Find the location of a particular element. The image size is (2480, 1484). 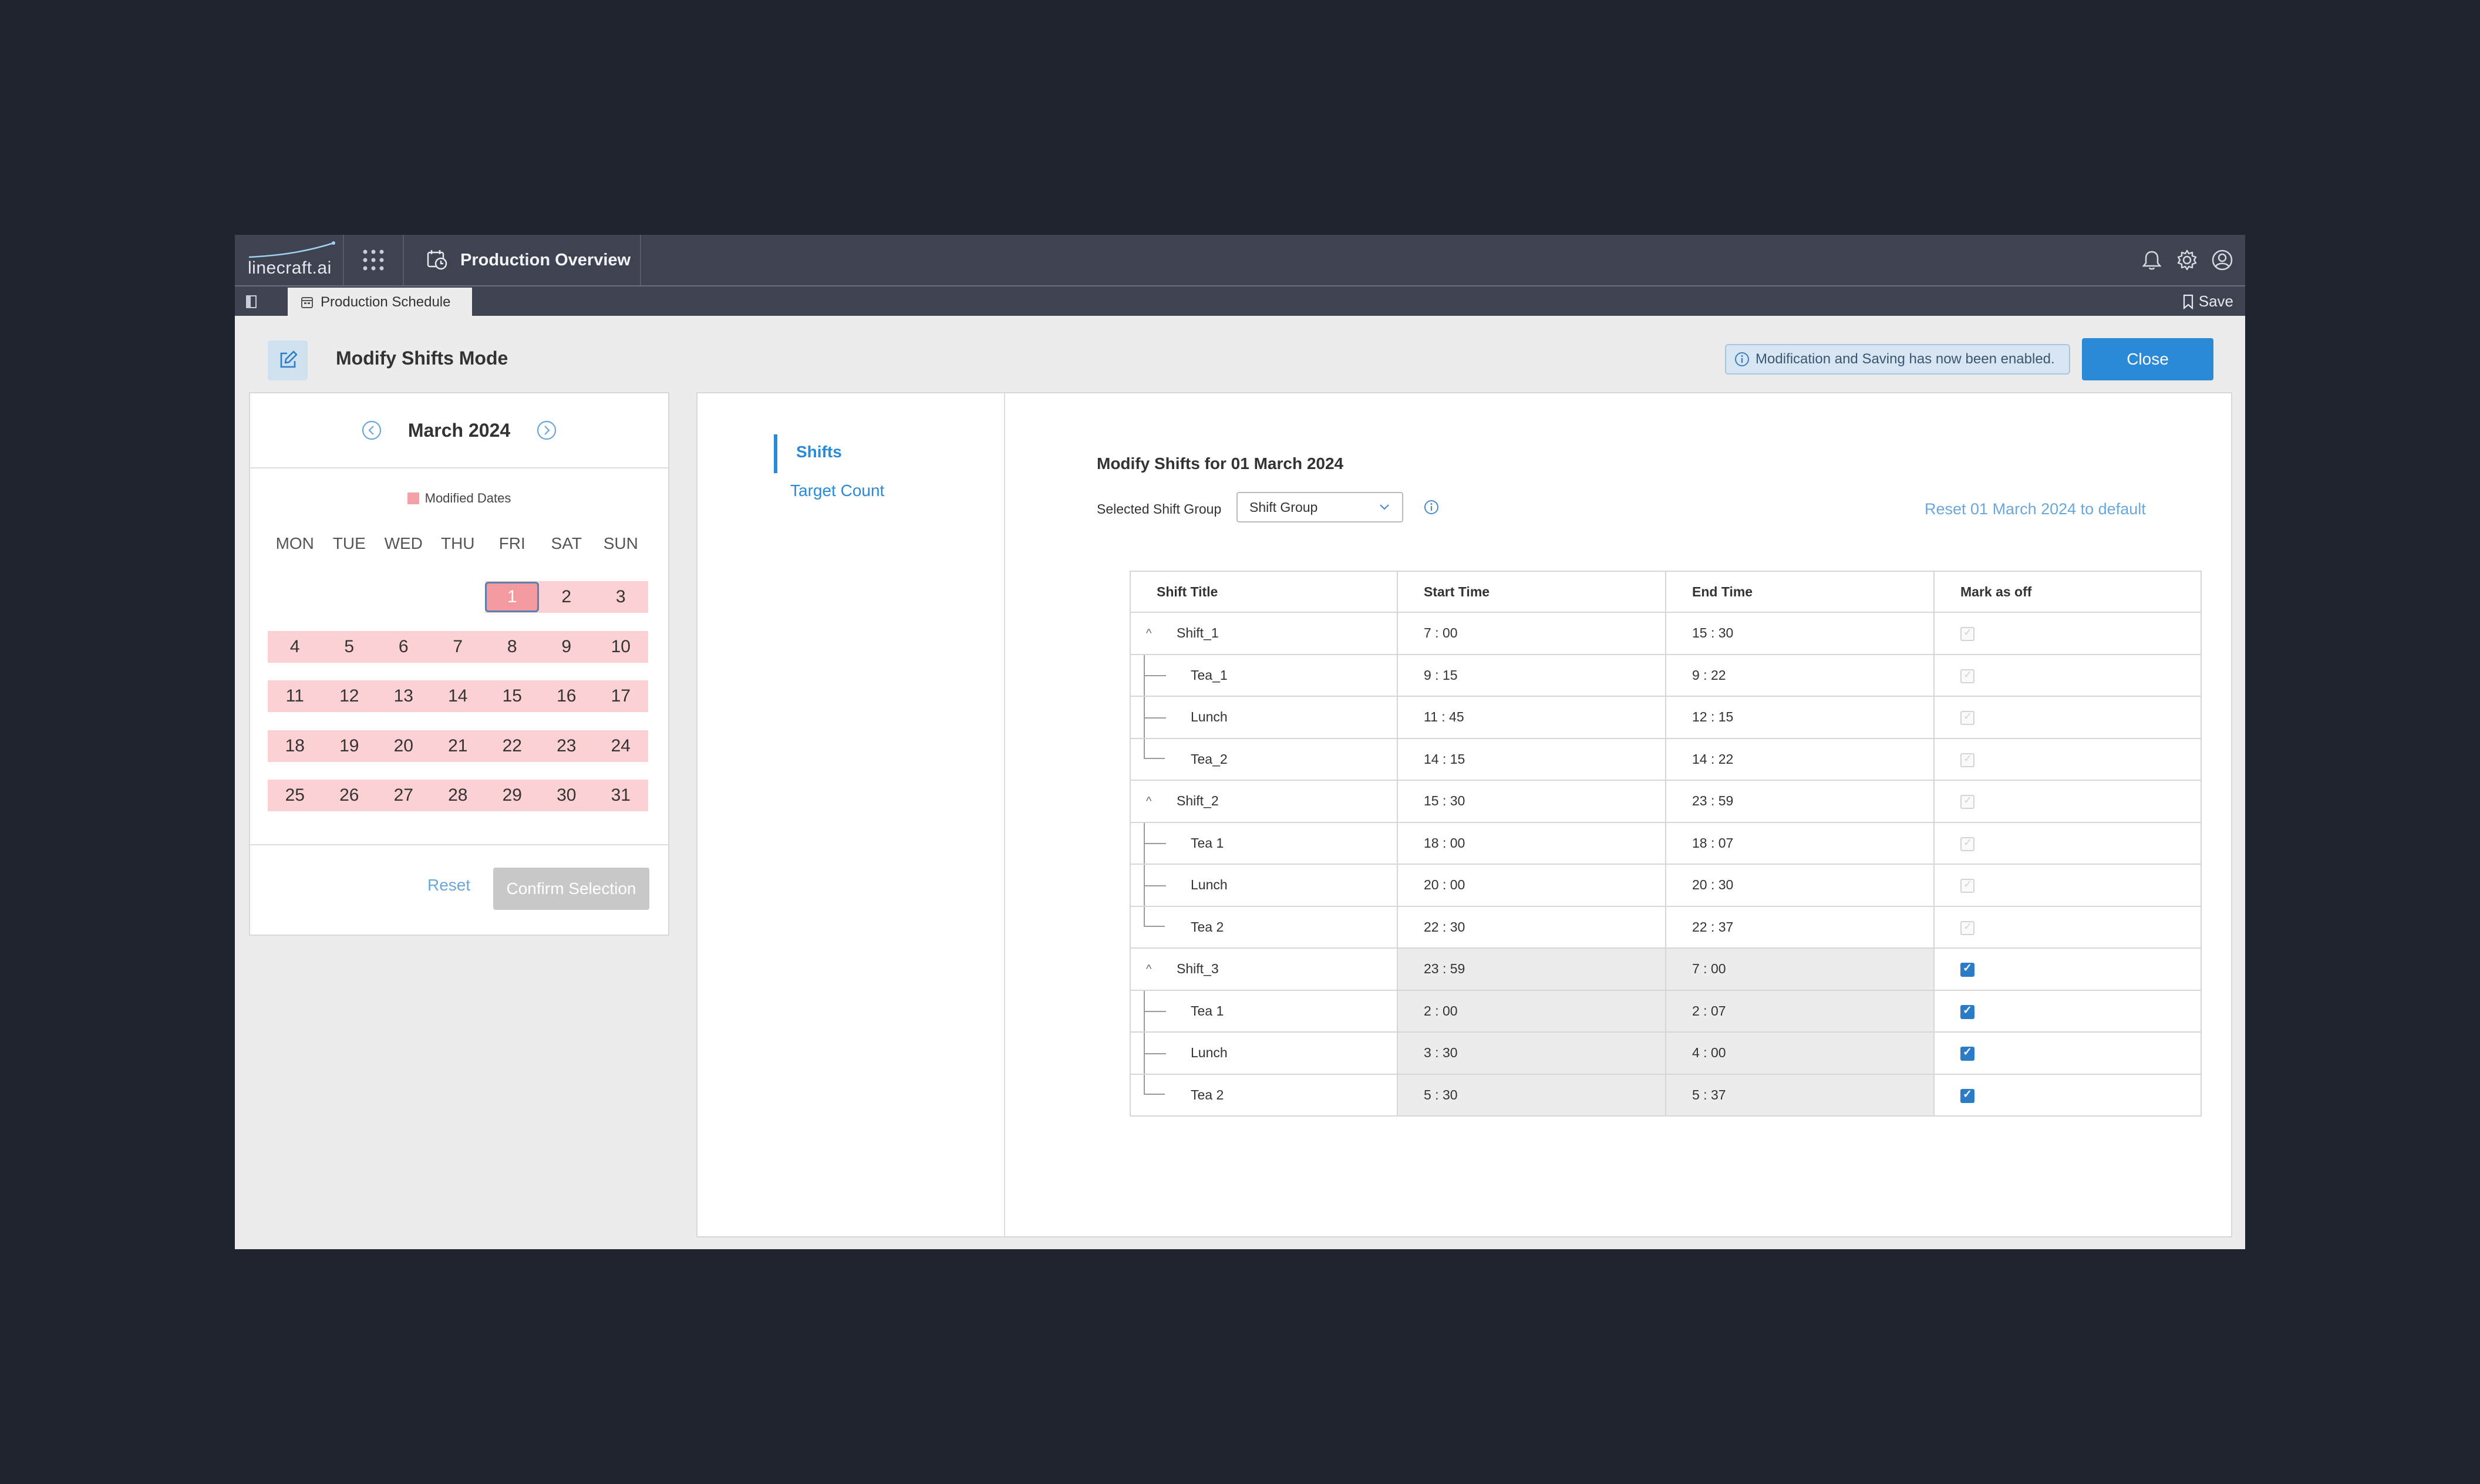

start-time-field: 15 : 30 is located at coordinates (1531, 801).